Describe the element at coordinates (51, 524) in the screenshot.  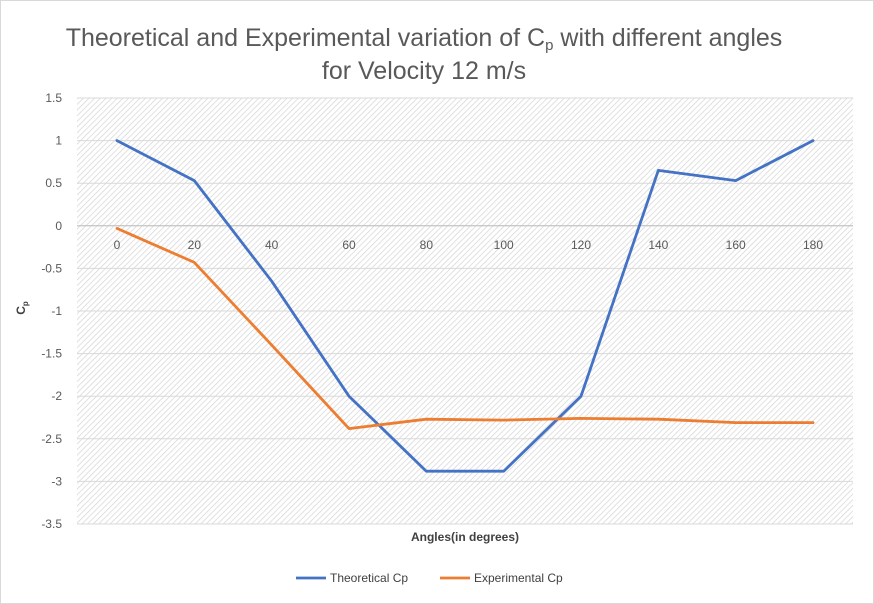
I see `y-tick-label: -3.5` at that location.